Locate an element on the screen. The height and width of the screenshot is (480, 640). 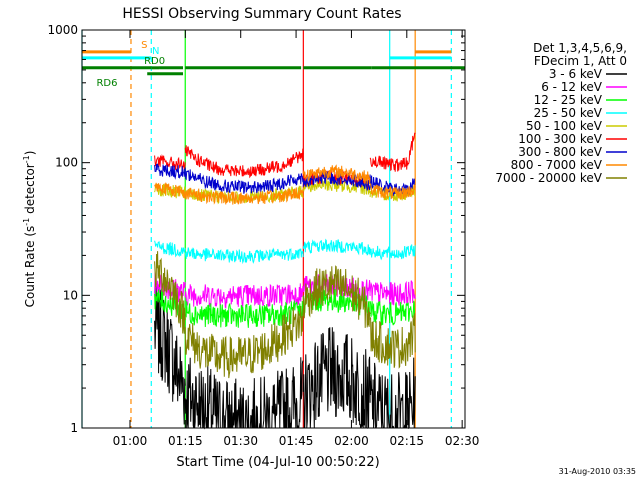
legend-label-4: 25 - 50 keV is located at coordinates (568, 113).